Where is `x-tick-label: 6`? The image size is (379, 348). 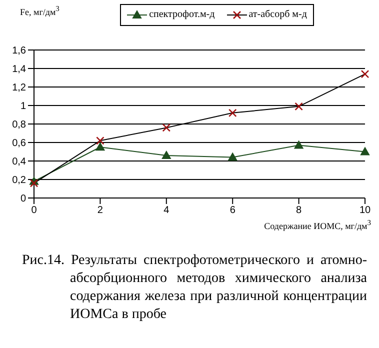
x-tick-label: 6 is located at coordinates (233, 210).